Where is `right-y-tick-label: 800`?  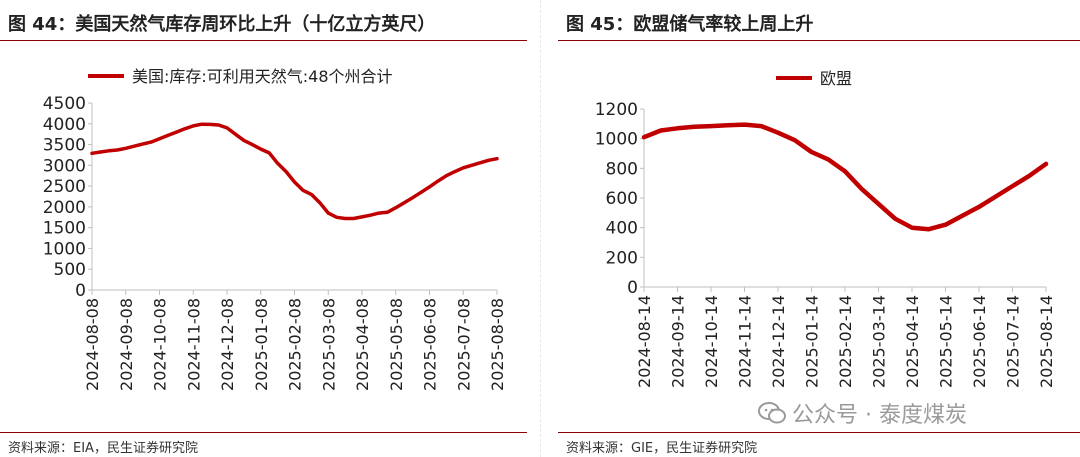 right-y-tick-label: 800 is located at coordinates (622, 169).